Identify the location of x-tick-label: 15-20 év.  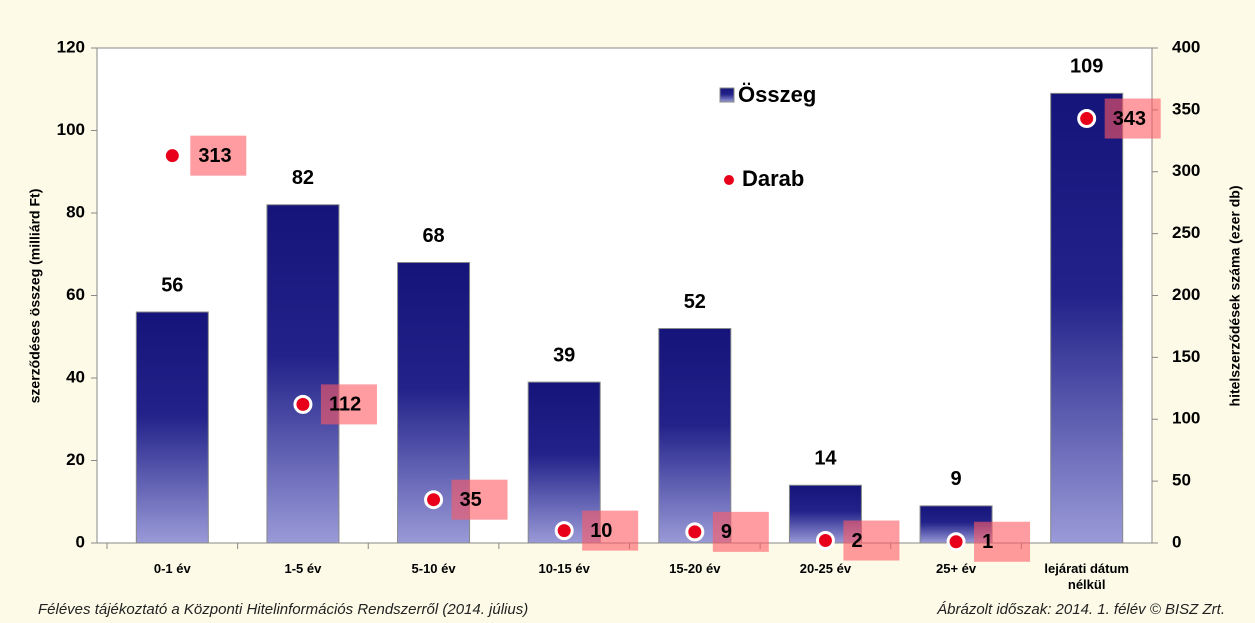
(695, 568).